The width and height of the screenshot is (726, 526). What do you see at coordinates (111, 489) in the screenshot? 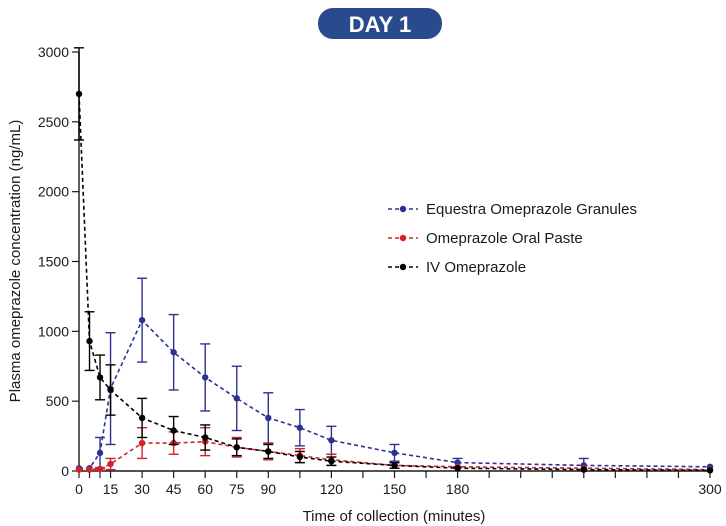
I see `x-tick-label: 15` at bounding box center [111, 489].